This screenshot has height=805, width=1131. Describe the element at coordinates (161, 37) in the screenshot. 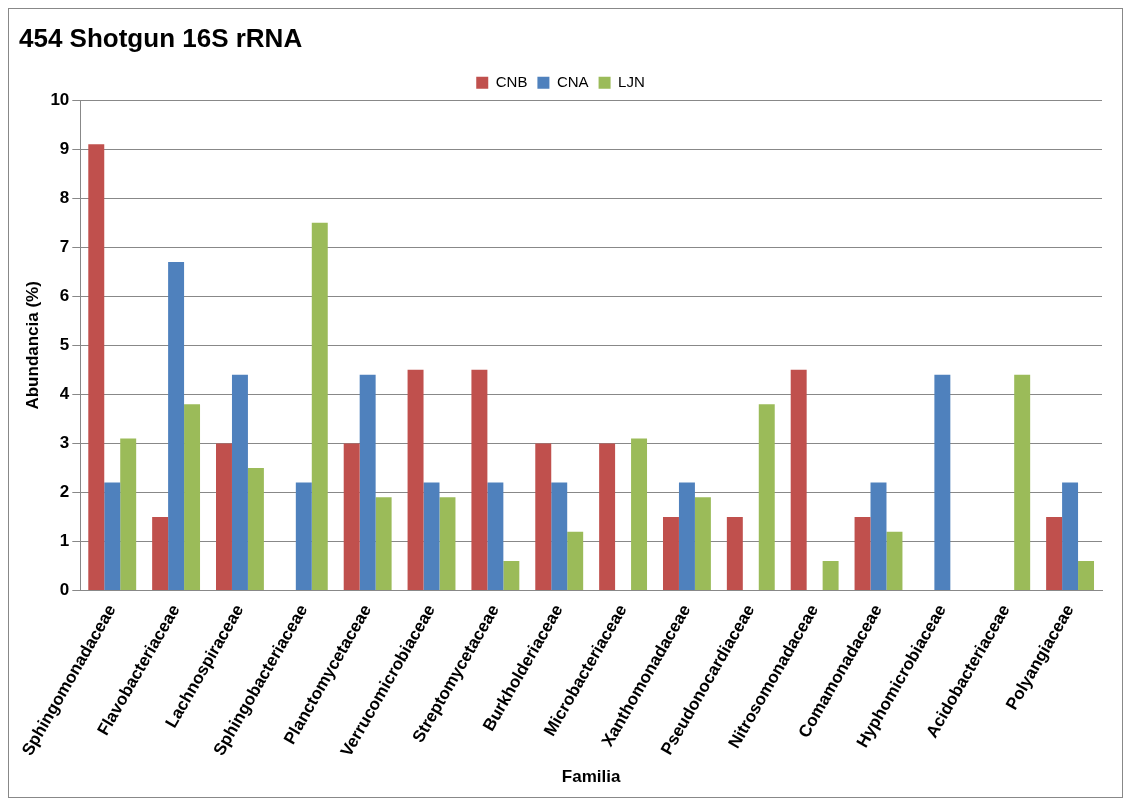

I see `chart-title: 454 Shotgun 16S rRNA` at that location.